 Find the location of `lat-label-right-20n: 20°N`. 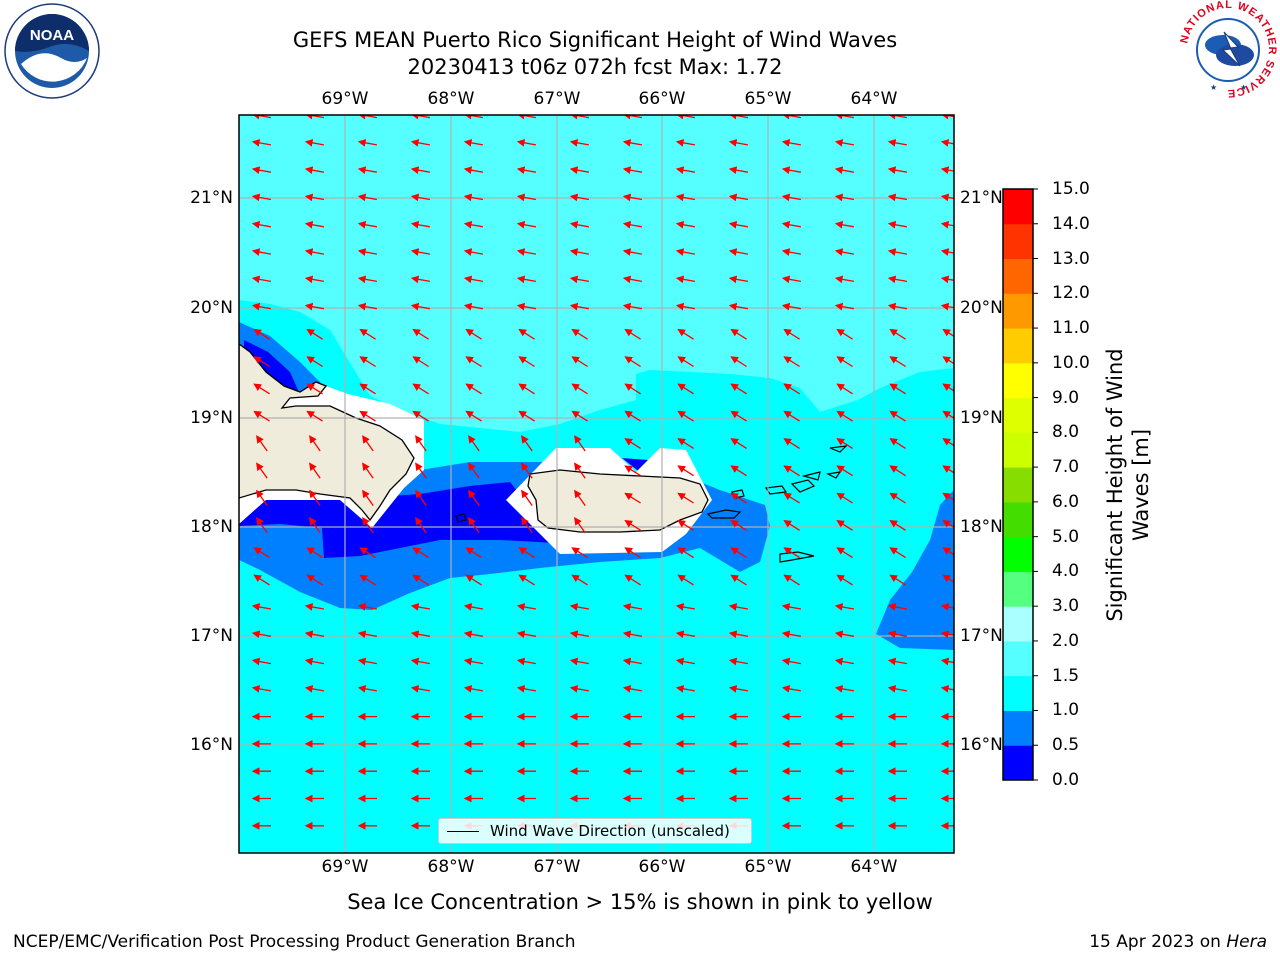

lat-label-right-20n: 20°N is located at coordinates (981, 308).